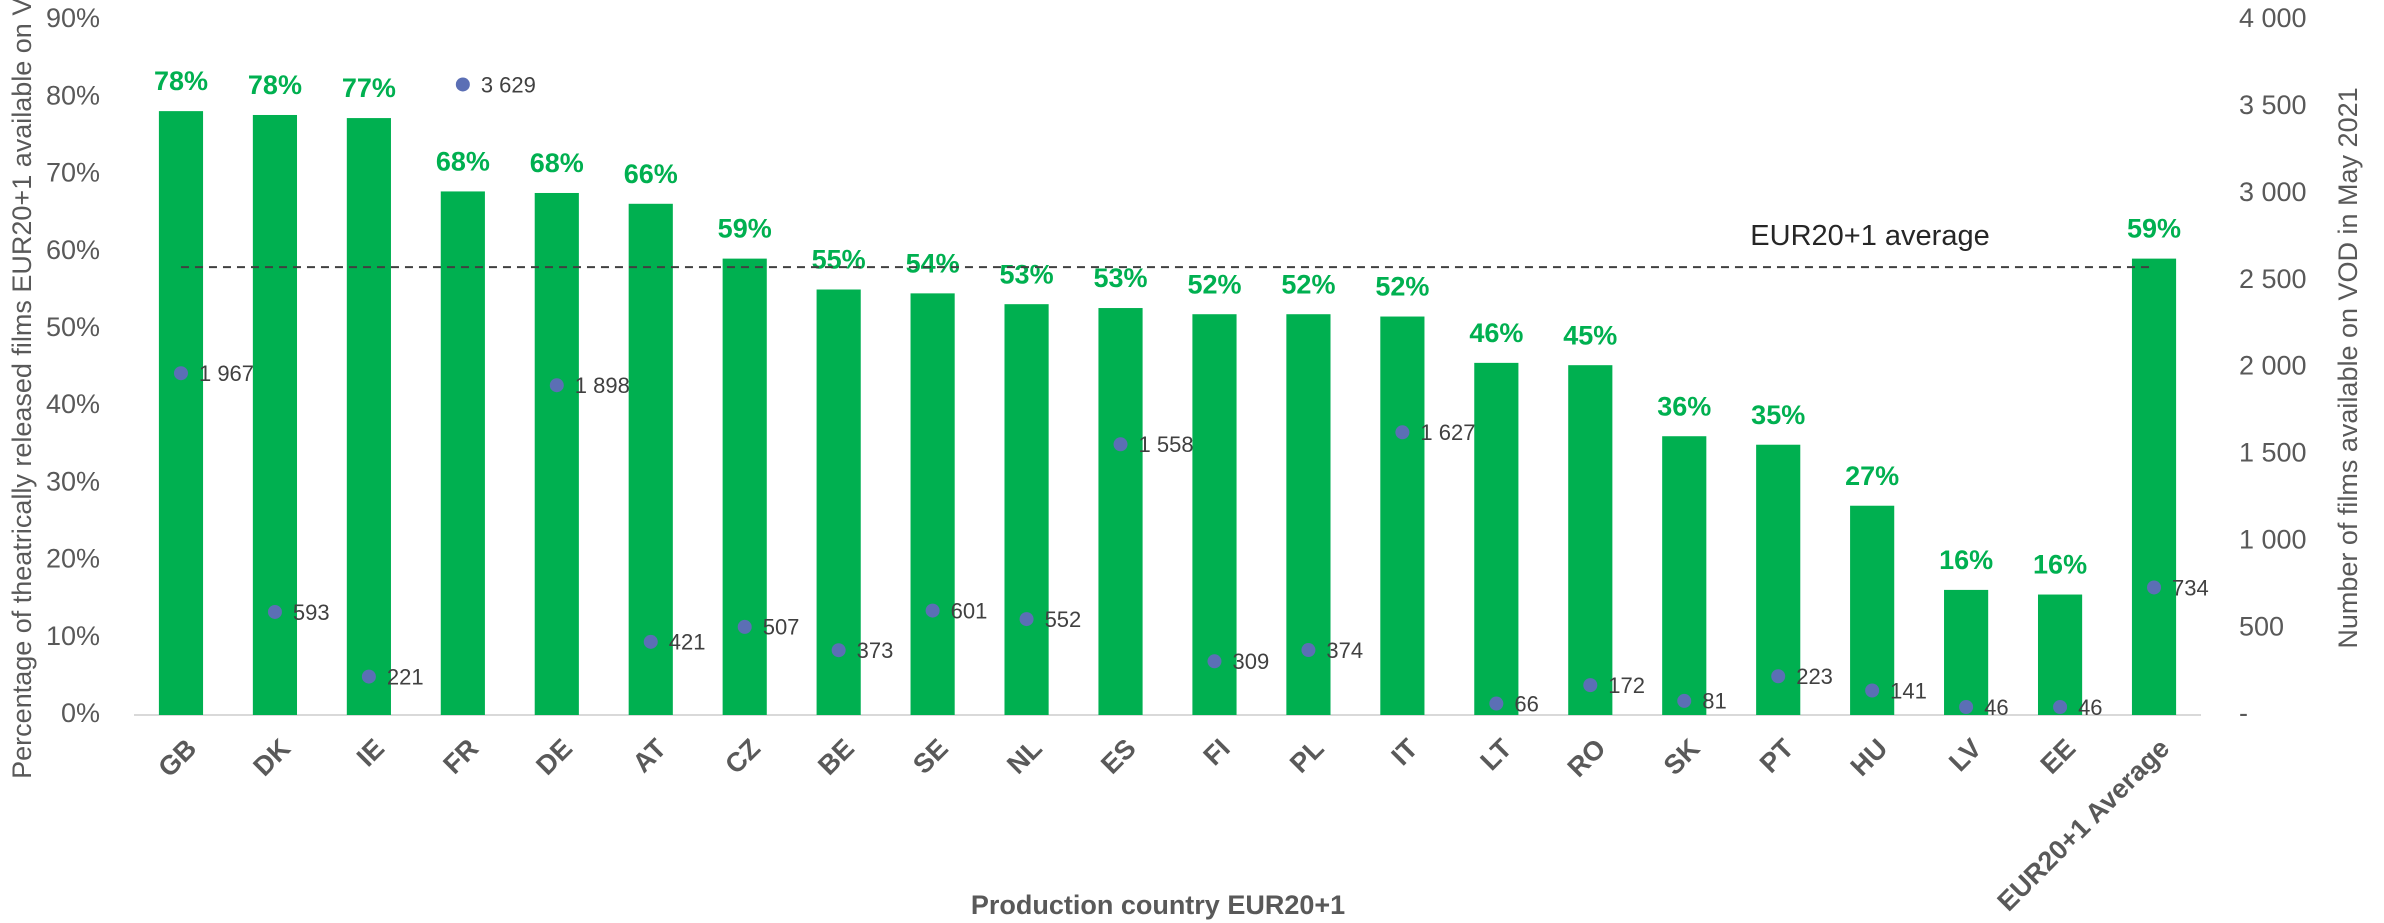 The width and height of the screenshot is (2384, 923). Describe the element at coordinates (370, 752) in the screenshot. I see `x-tick-label: IE` at that location.